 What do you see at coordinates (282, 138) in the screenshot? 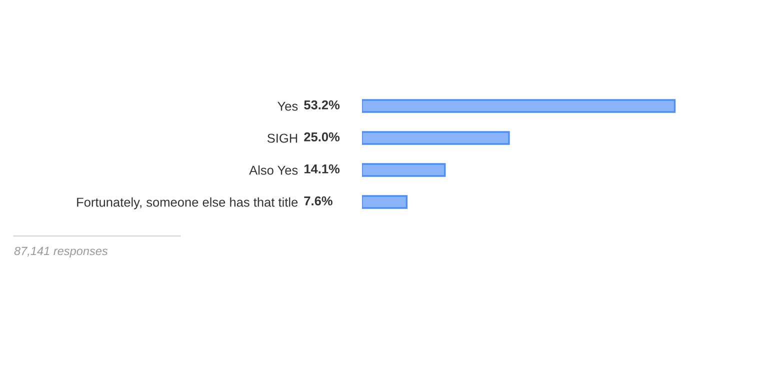
I see `y-tick-label: SIGH` at bounding box center [282, 138].